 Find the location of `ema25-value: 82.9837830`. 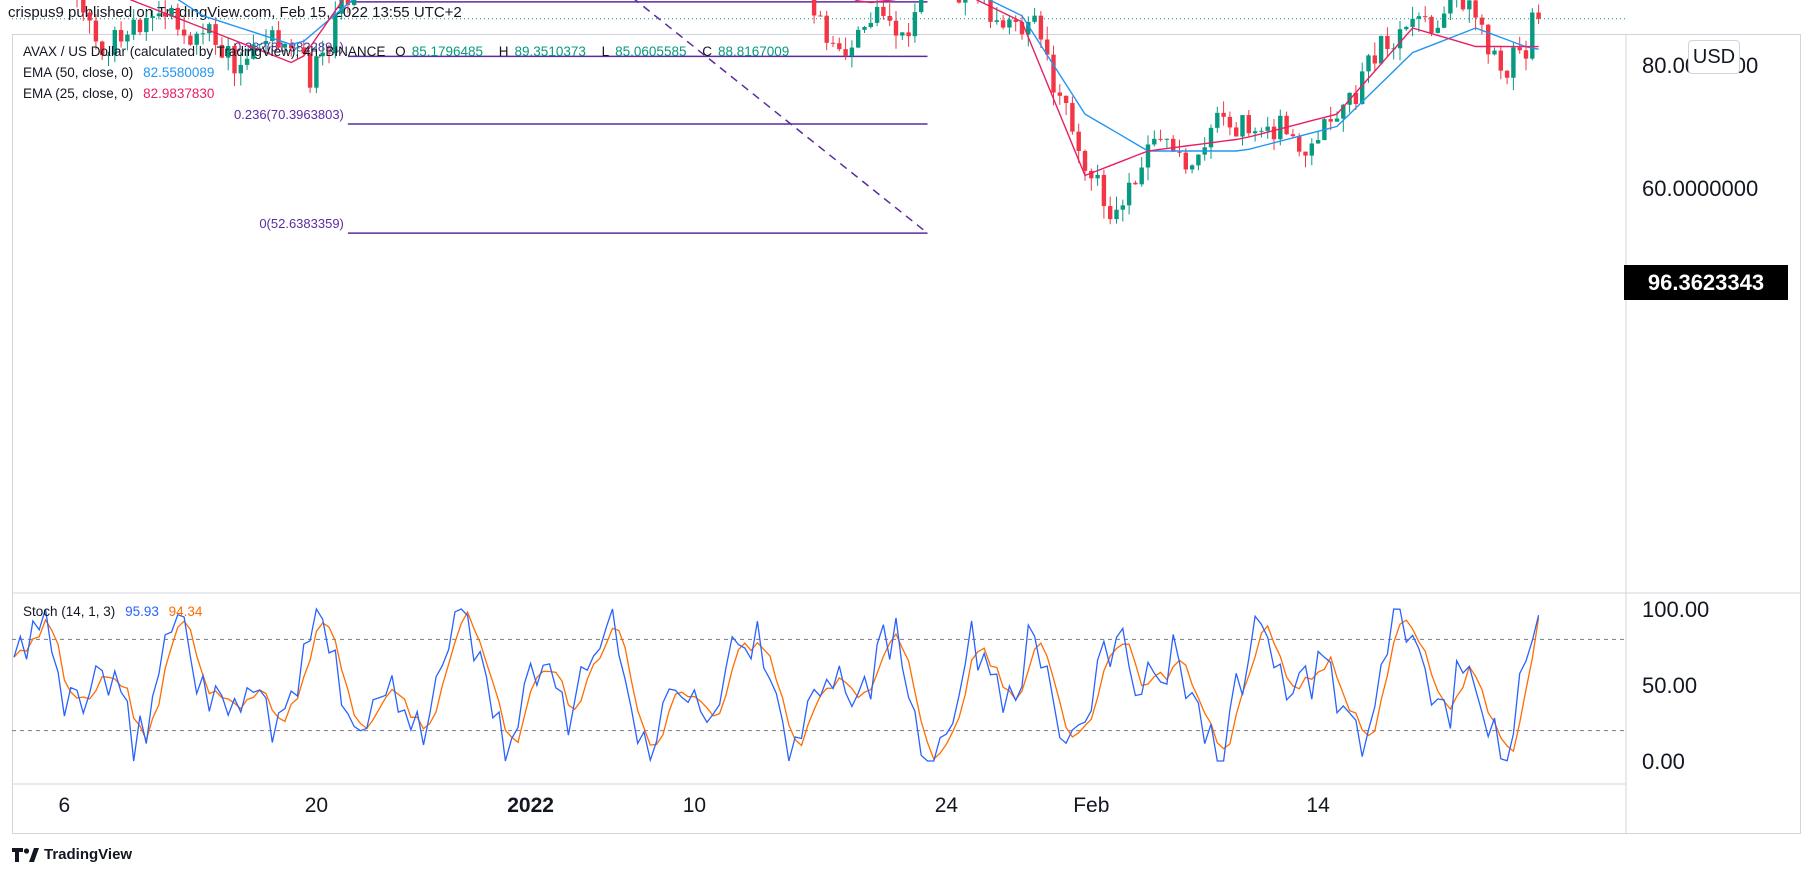

ema25-value: 82.9837830 is located at coordinates (179, 93).